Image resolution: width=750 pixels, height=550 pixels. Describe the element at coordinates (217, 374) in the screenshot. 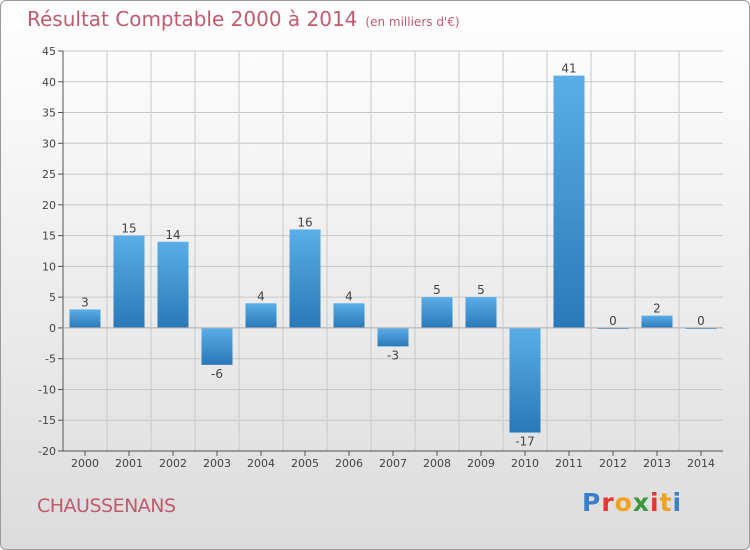

I see `value-label-2003: -6` at that location.